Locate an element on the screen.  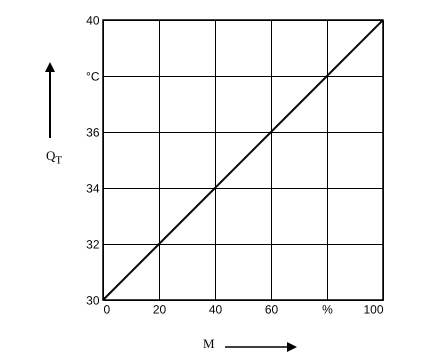
y-tick-label: 32 is located at coordinates (93, 245).